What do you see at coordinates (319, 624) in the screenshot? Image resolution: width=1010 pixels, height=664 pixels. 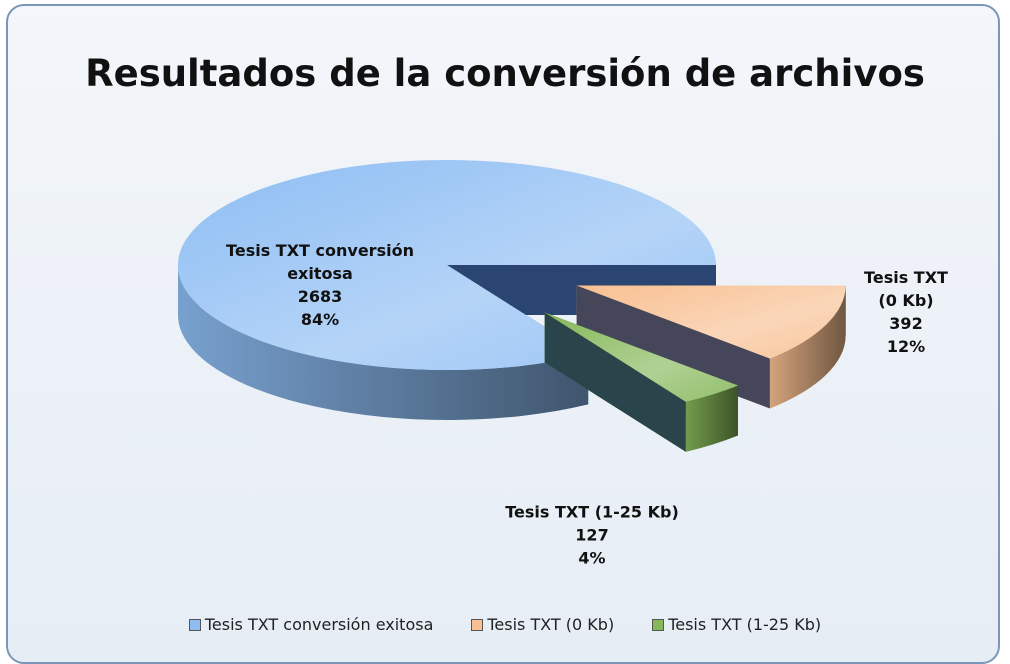 I see `legend-label: Tesis TXT conversión exitosa` at bounding box center [319, 624].